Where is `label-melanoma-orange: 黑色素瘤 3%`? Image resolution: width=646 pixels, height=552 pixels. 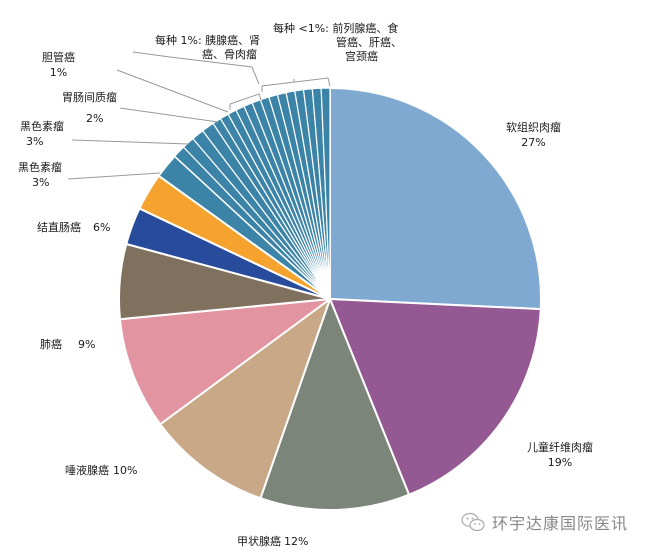 label-melanoma-orange: 黑色素瘤 3% is located at coordinates (42, 134).